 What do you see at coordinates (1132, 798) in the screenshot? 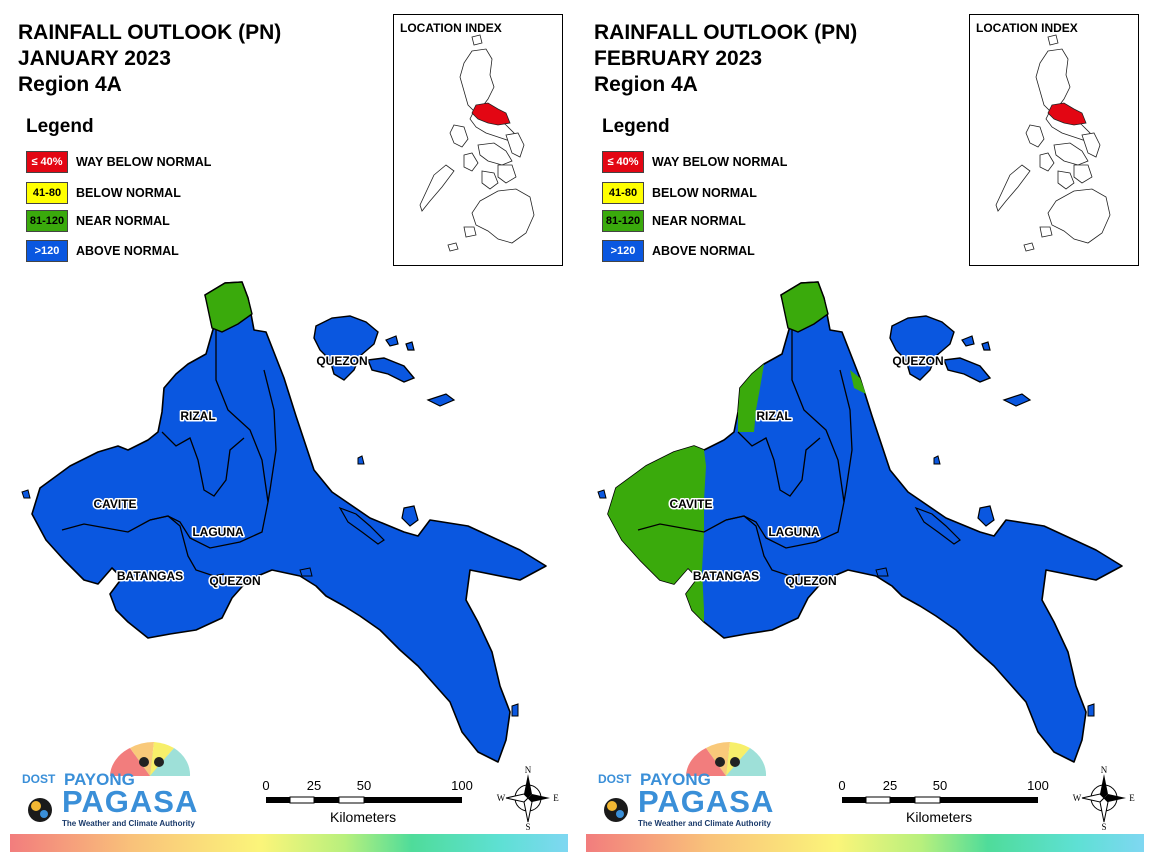
I see `svg-text: E` at bounding box center [1132, 798].